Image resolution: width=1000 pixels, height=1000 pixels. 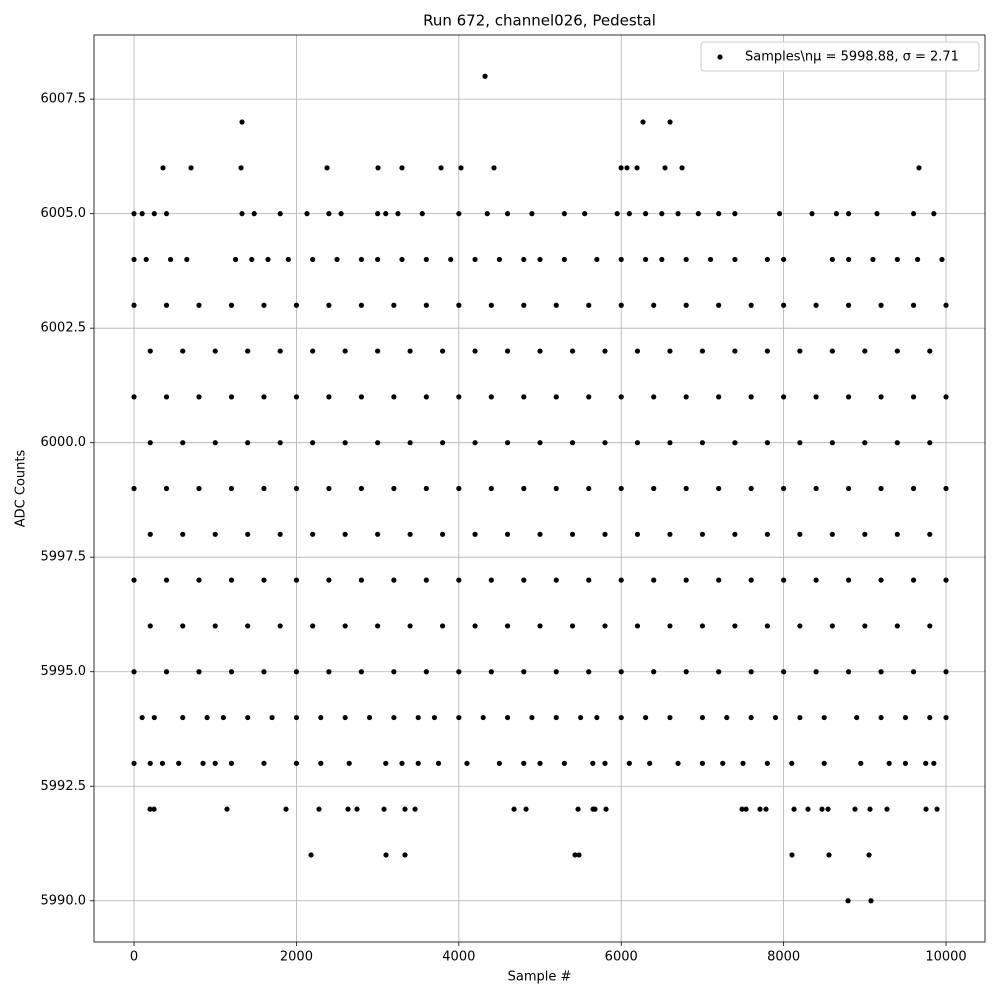 I want to click on y-axis-label: ADC Counts, so click(x=21, y=489).